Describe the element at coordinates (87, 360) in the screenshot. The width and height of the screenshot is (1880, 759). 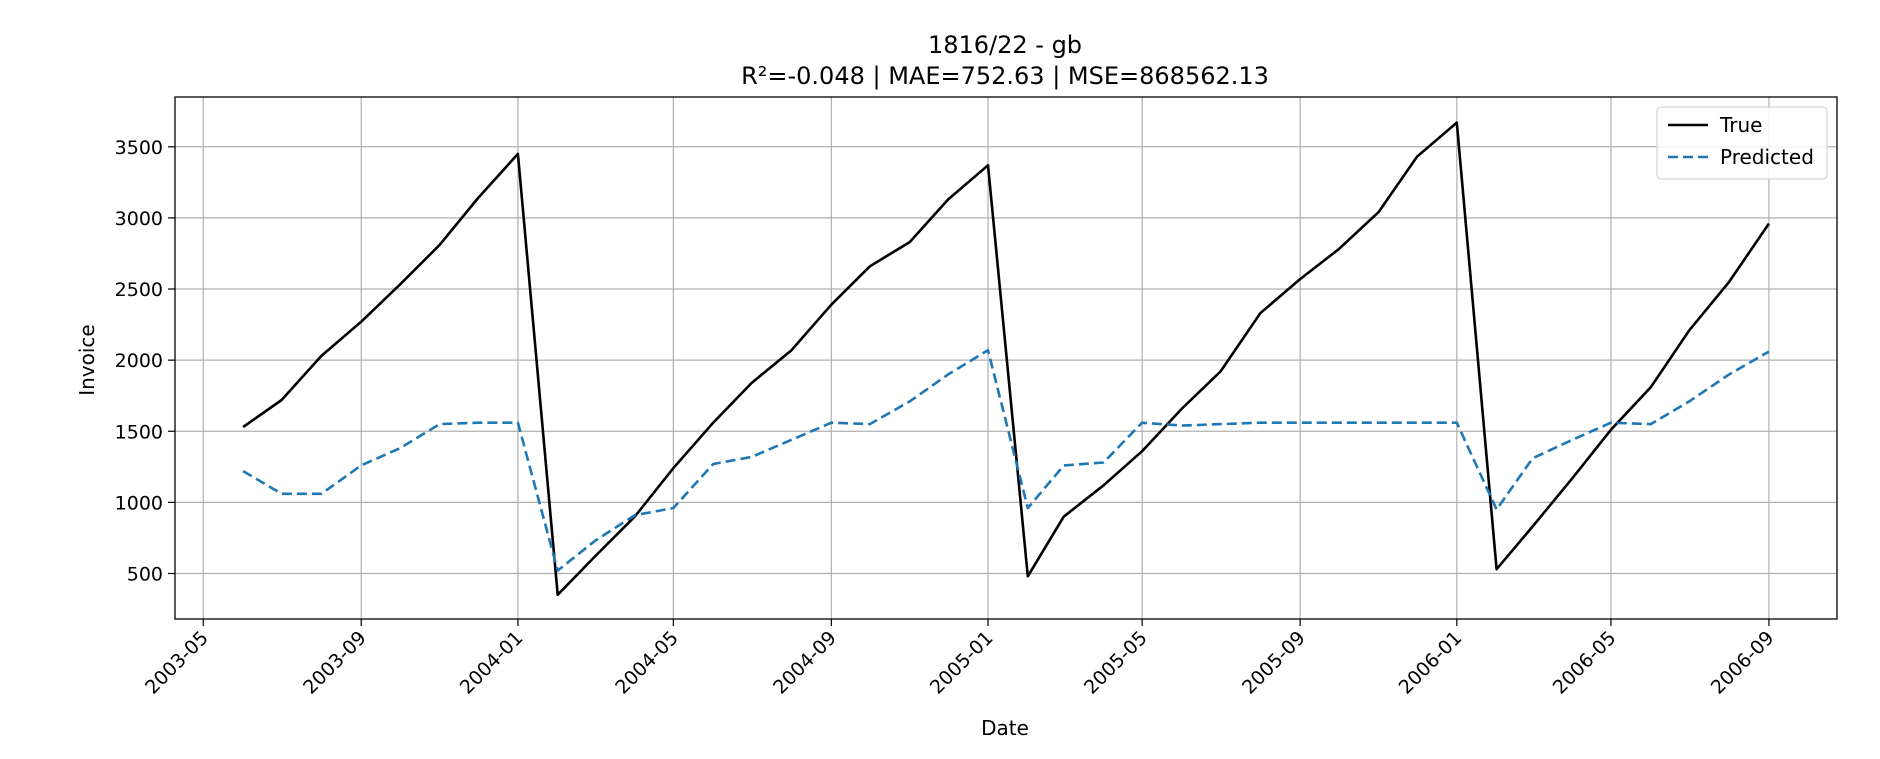
I see `y-axis-label: Invoice` at that location.